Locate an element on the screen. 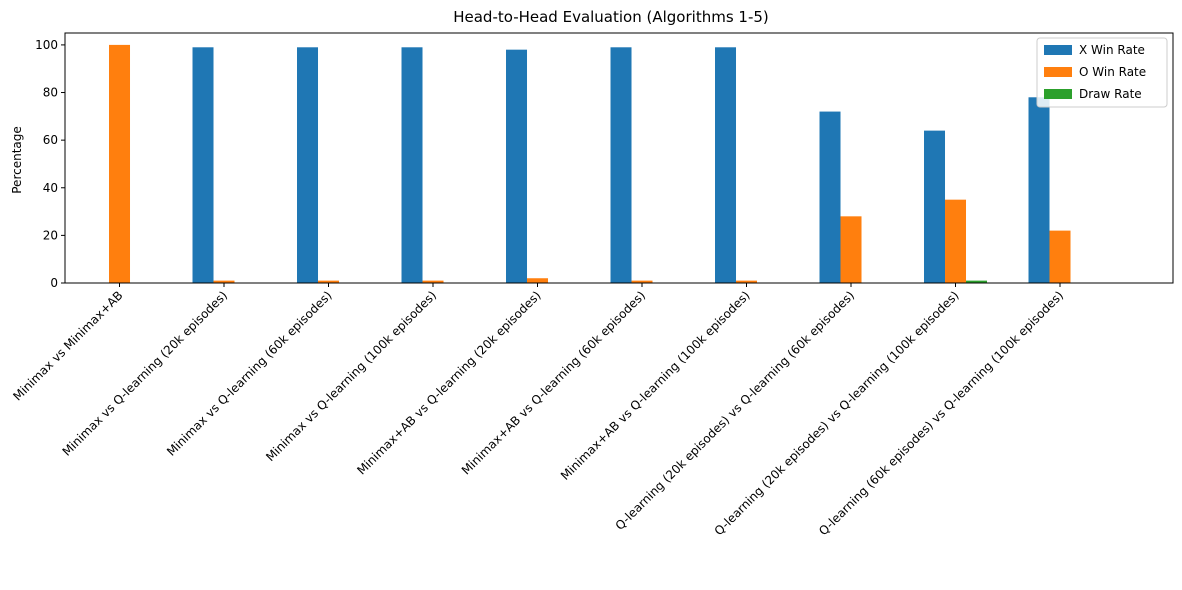  y-tick-label: 20 is located at coordinates (50, 235).